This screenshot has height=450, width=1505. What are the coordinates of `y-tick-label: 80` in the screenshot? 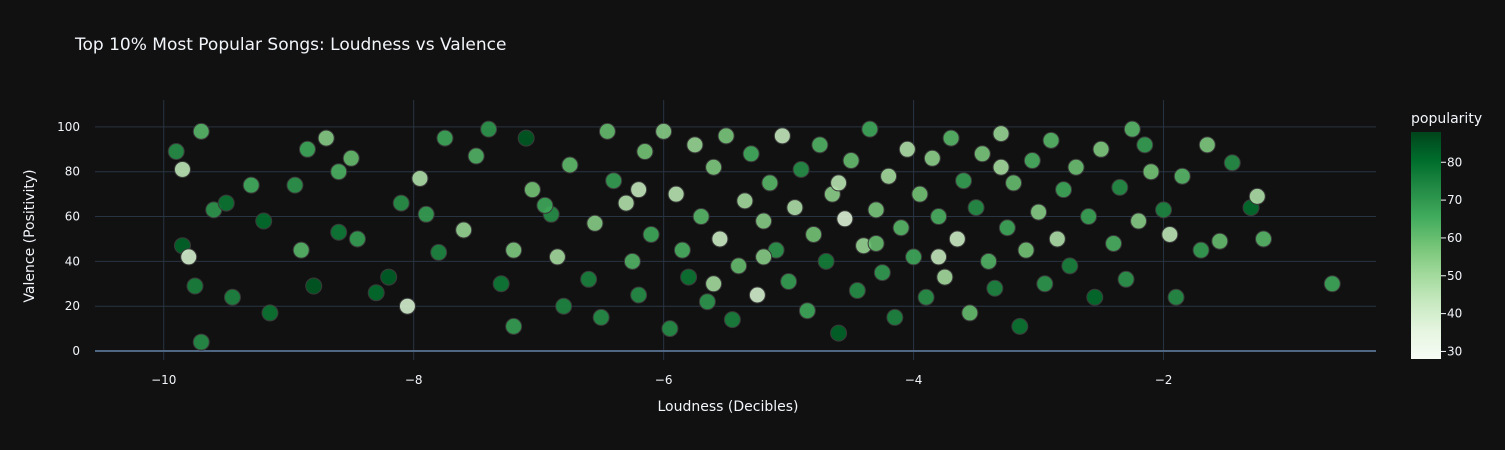 It's located at (72, 172).